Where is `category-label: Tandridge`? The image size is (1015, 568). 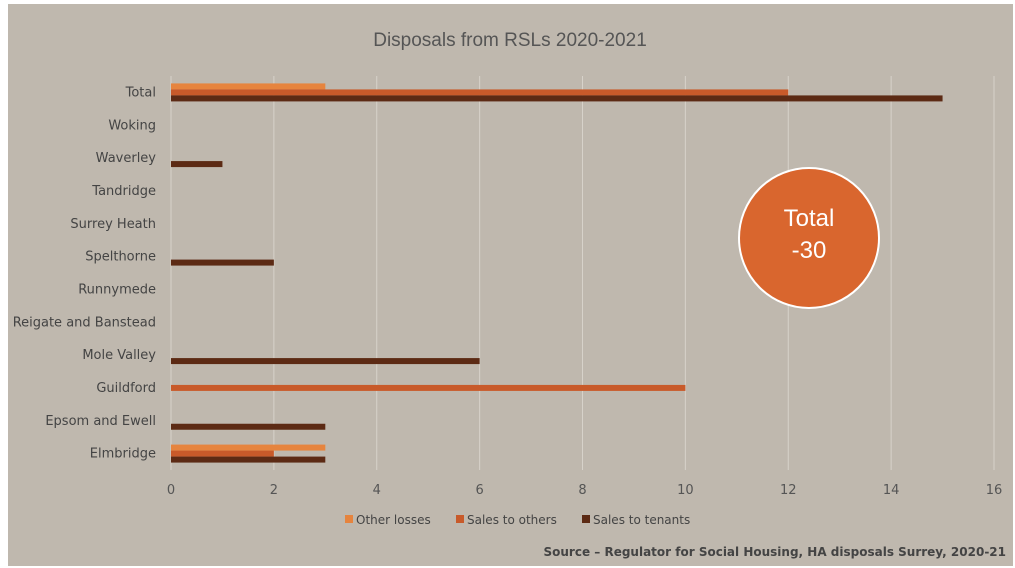 category-label: Tandridge is located at coordinates (123, 191).